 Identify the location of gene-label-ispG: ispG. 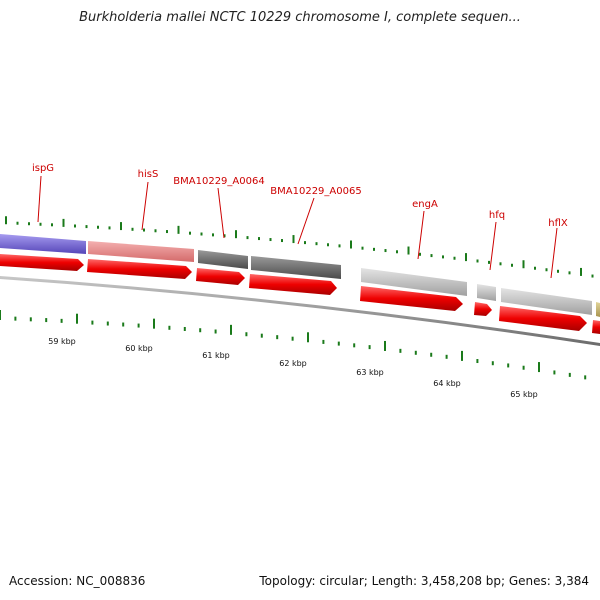
(43, 168).